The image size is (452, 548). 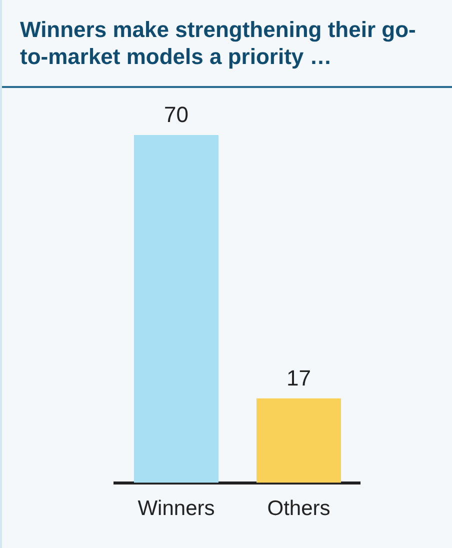 I want to click on data-label: 17, so click(x=298, y=377).